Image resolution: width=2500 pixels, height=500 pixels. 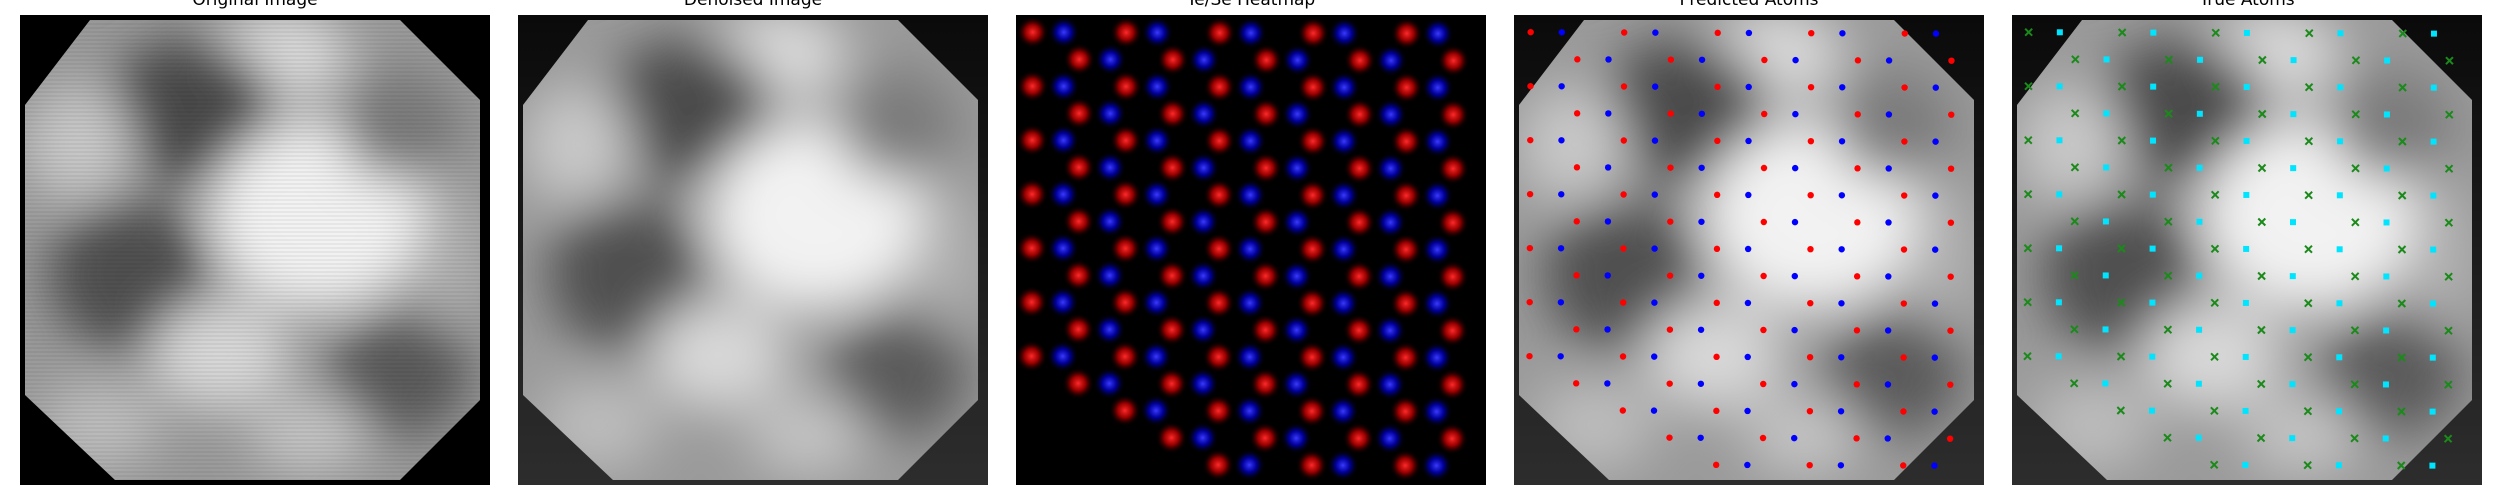 I want to click on panel-title: Predicted Atoms, so click(x=1749, y=5).